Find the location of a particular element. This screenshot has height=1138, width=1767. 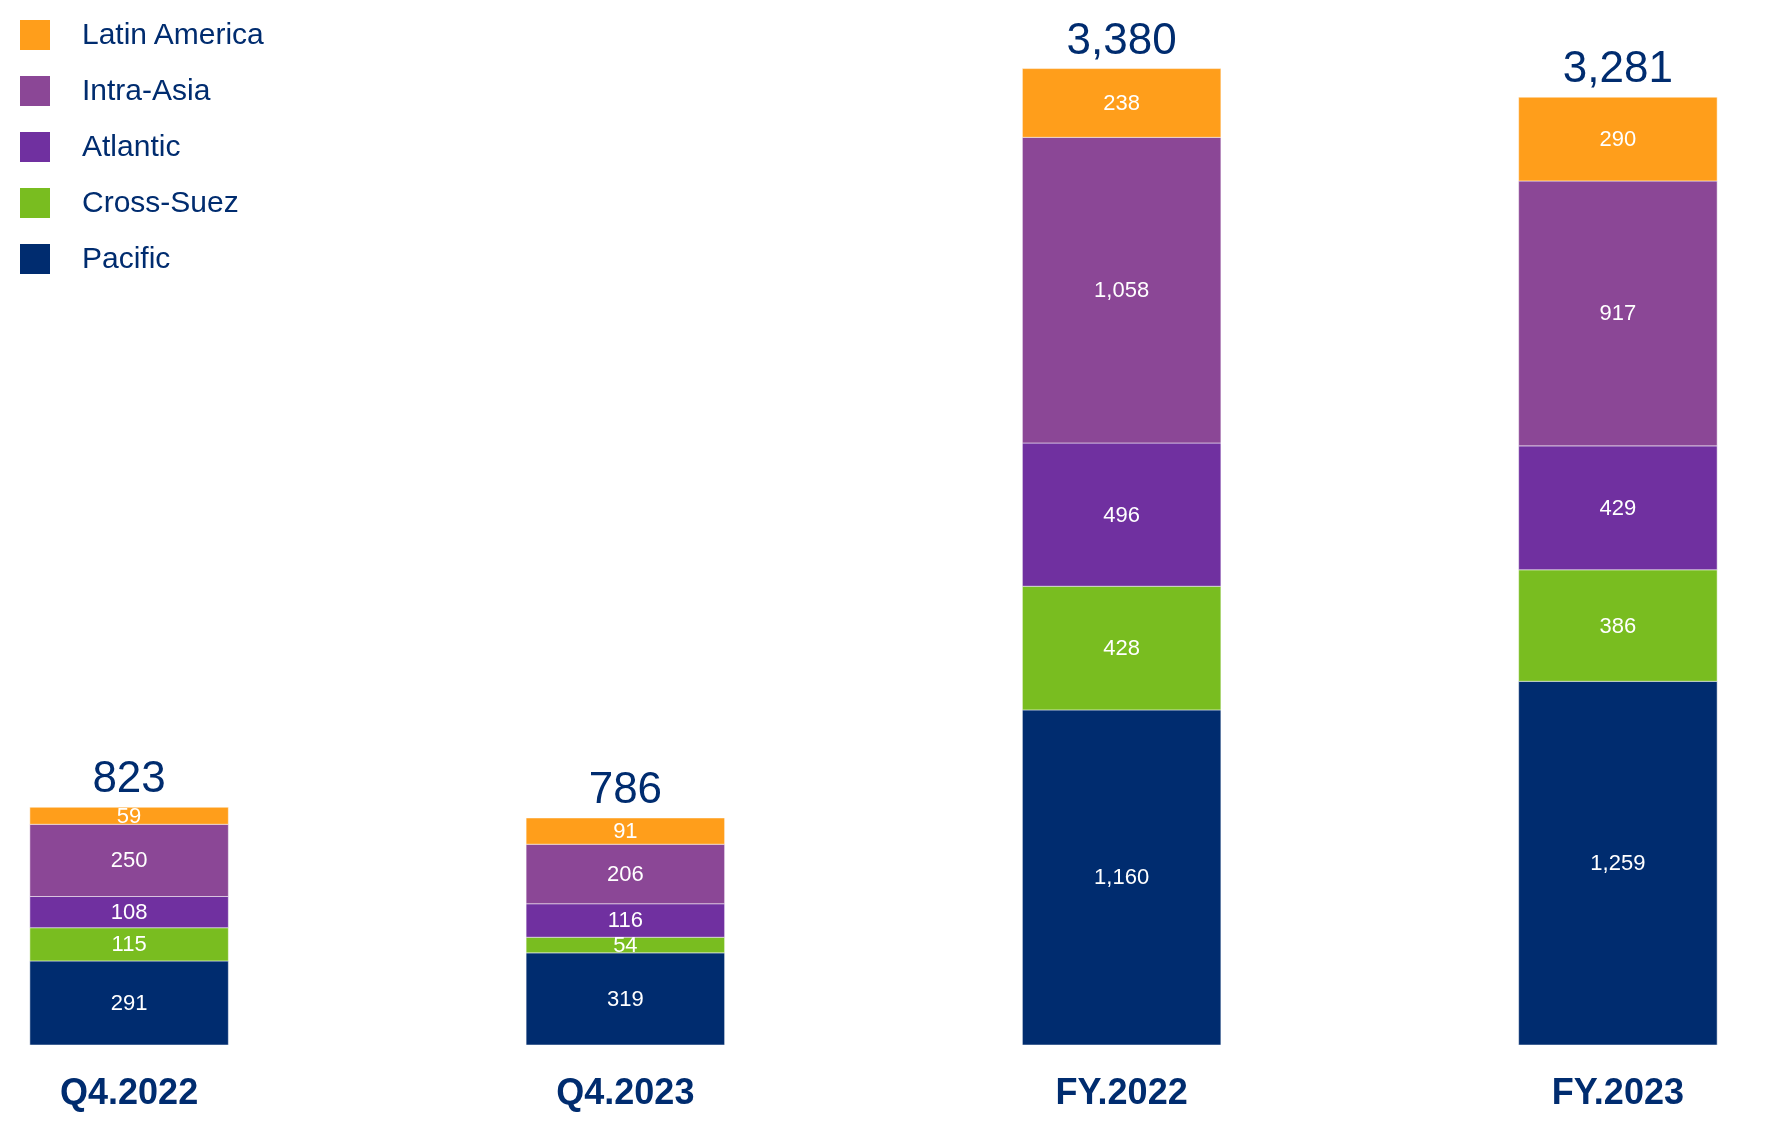

data-label: 238 is located at coordinates (1121, 102).